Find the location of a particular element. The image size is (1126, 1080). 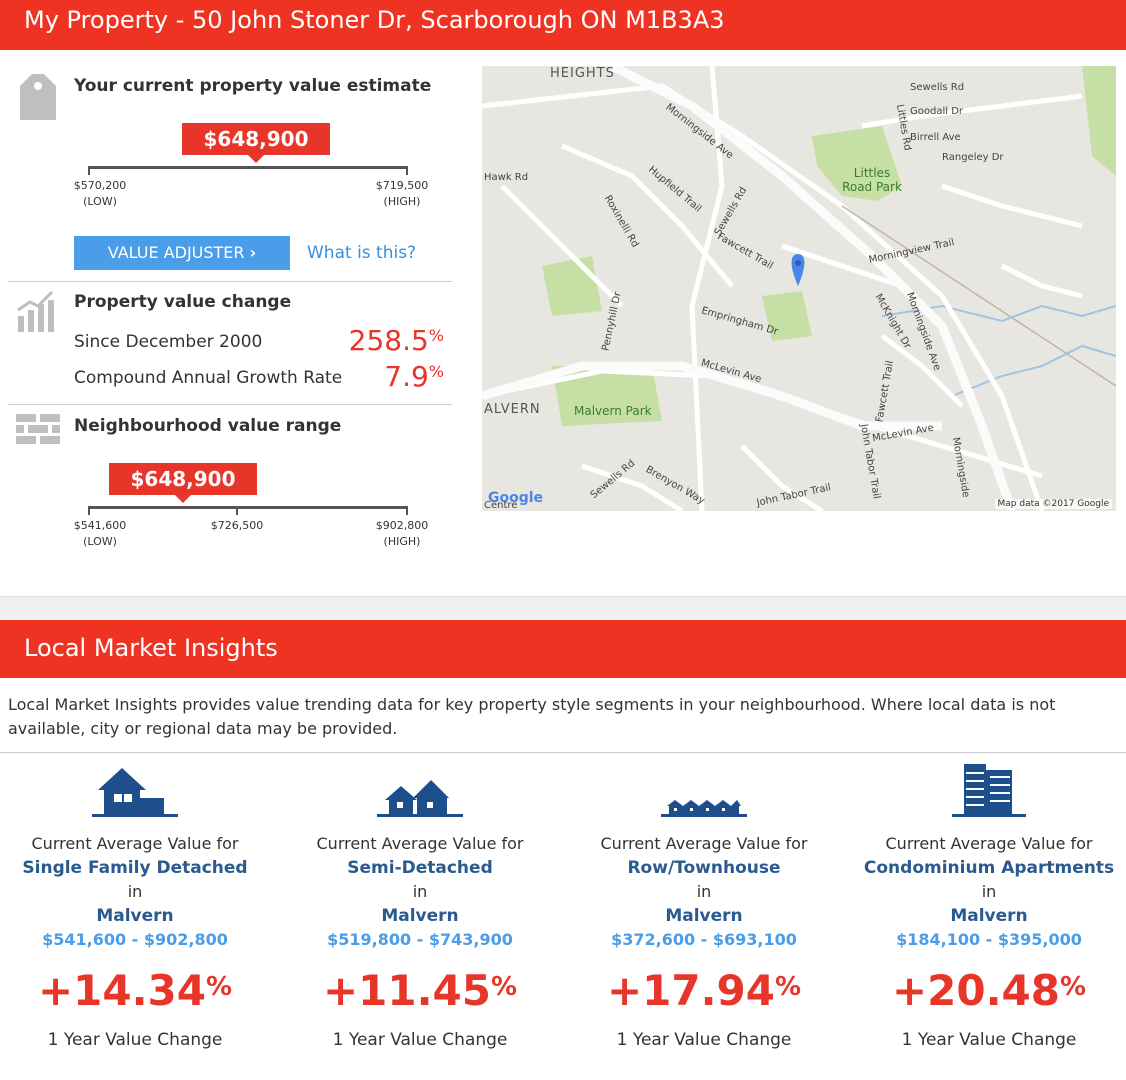

segment-range: $184,100 - $395,000 is located at coordinates (989, 939).